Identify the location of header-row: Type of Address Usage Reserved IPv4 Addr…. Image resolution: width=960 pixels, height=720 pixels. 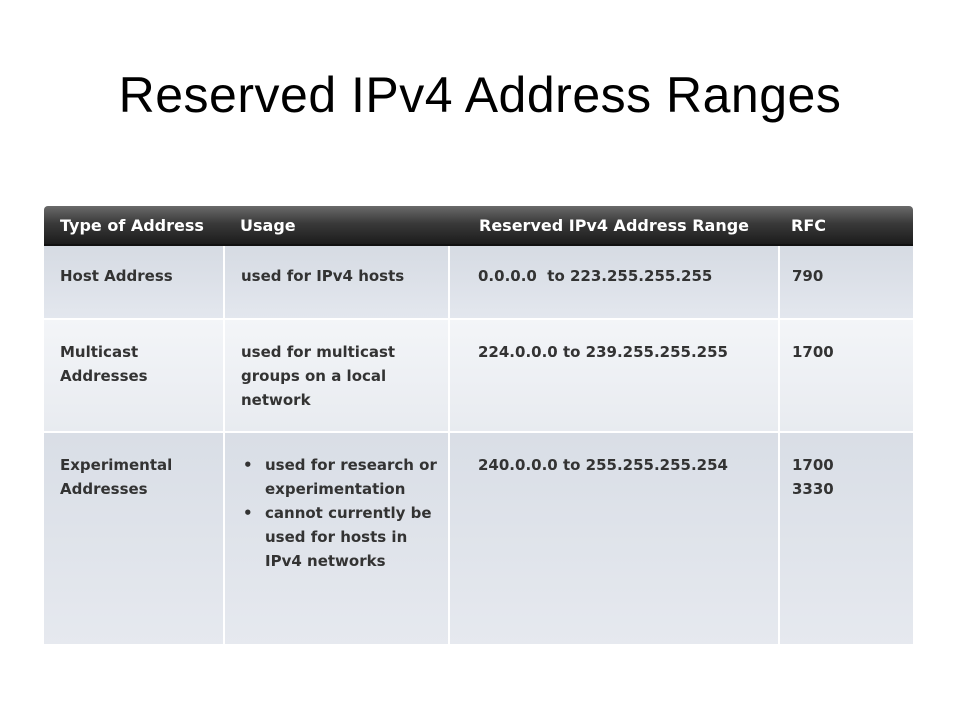
(478, 226).